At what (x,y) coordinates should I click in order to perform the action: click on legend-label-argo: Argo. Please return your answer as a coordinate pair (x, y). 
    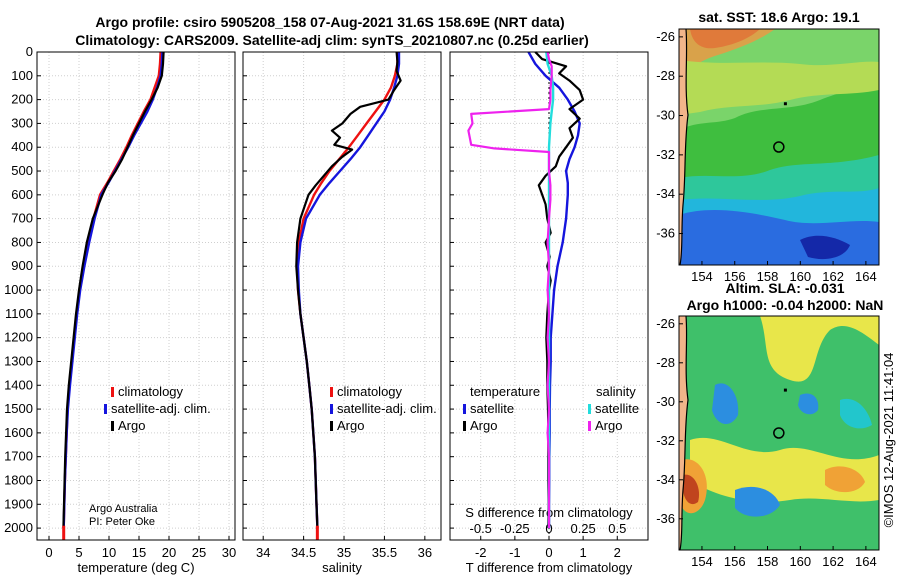
    Looking at the image, I should click on (350, 425).